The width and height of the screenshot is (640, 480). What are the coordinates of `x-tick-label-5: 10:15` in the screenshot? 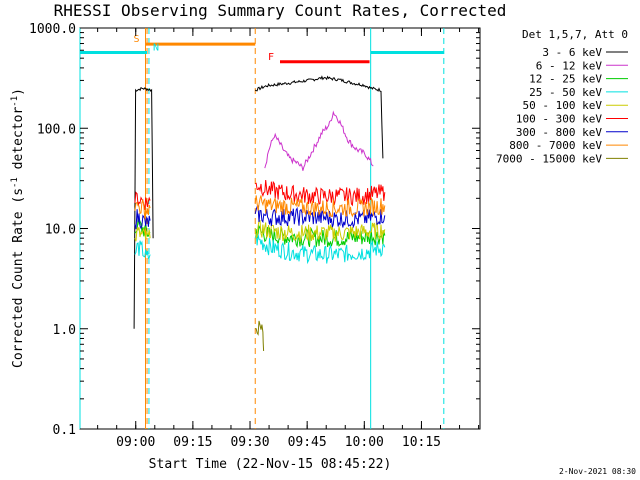 It's located at (421, 442).